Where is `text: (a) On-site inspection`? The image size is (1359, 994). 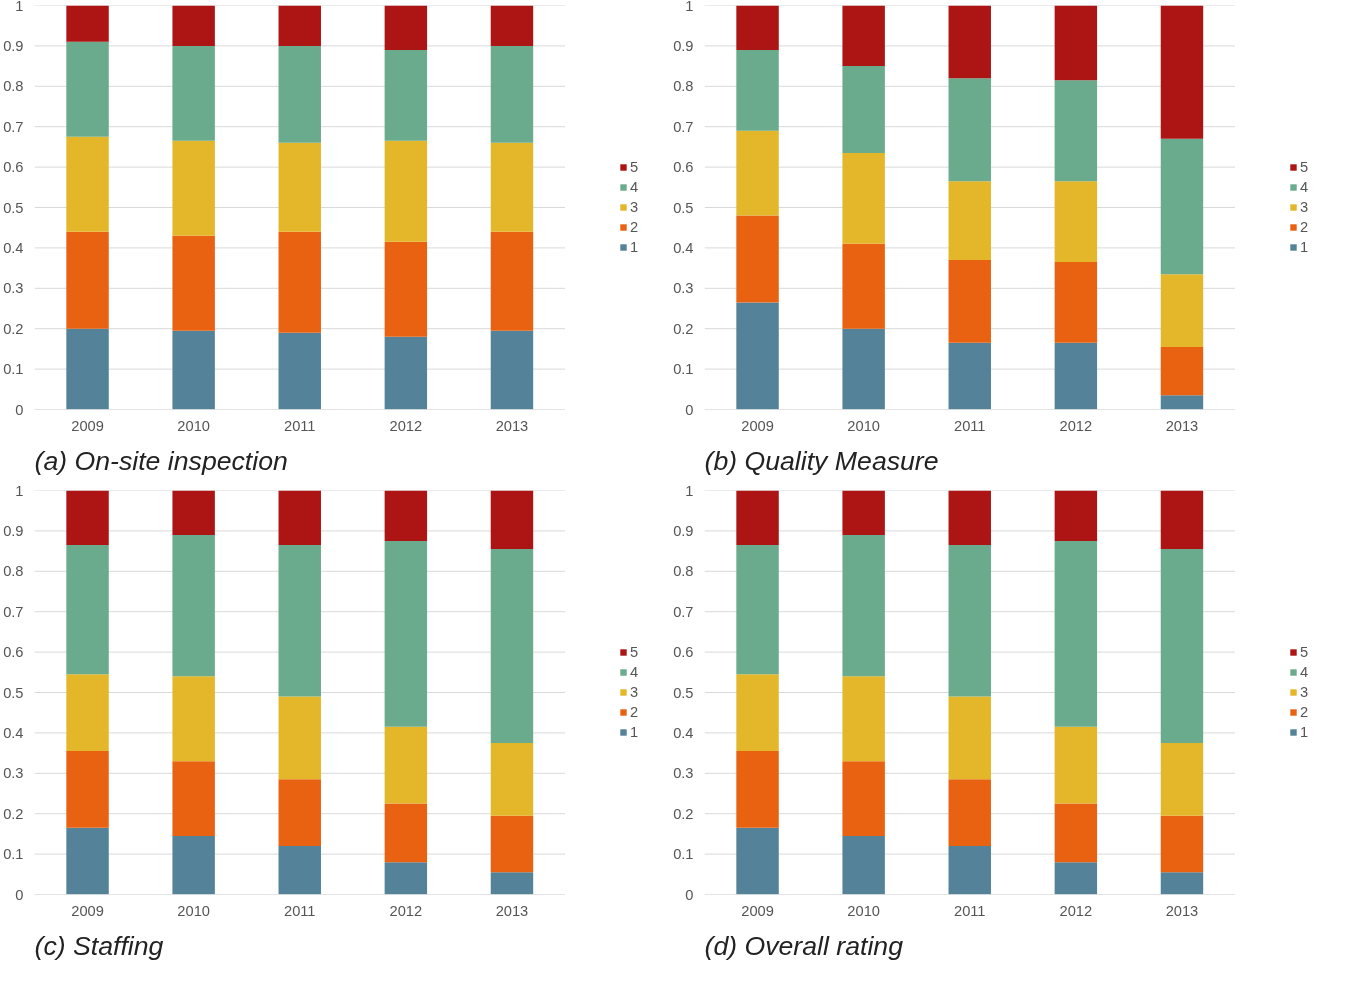
text: (a) On-site inspection is located at coordinates (161, 460).